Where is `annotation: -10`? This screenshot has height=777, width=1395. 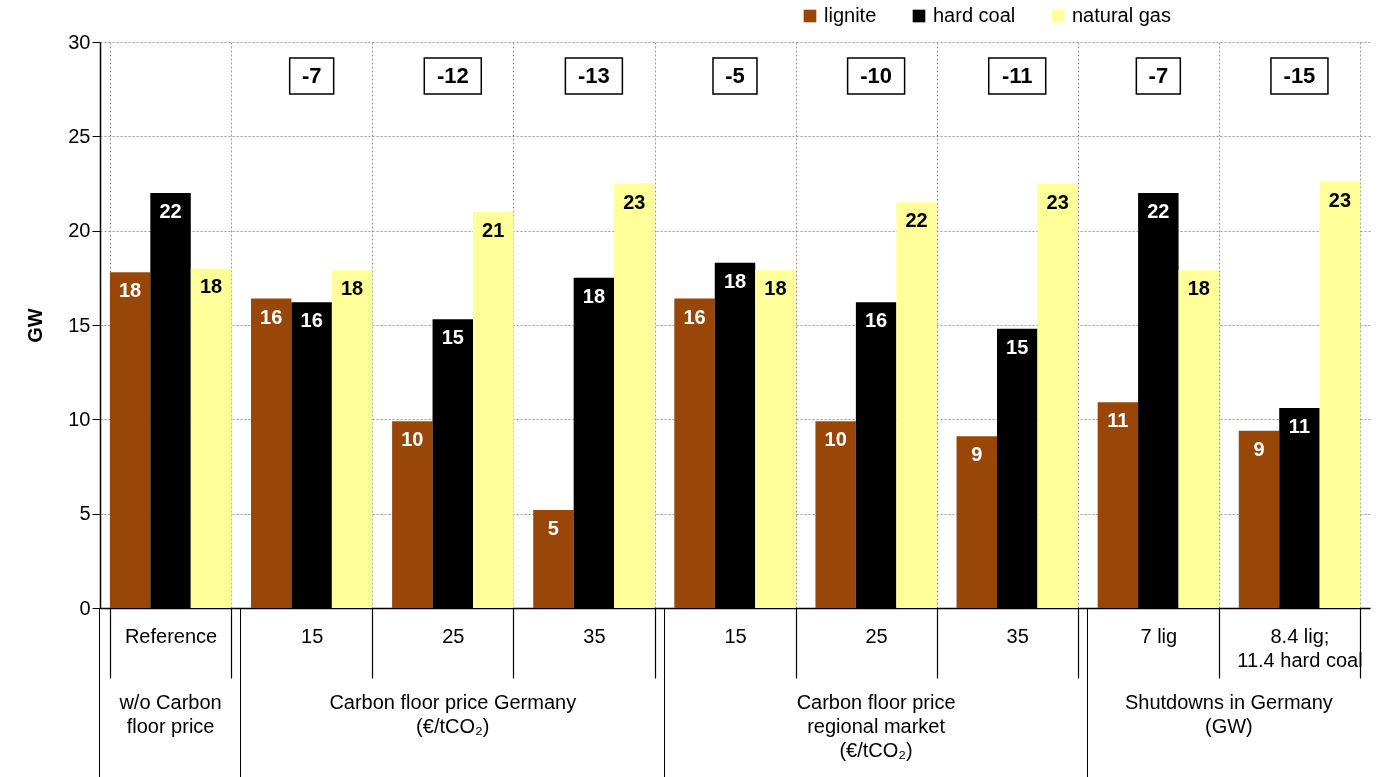
annotation: -10 is located at coordinates (876, 75).